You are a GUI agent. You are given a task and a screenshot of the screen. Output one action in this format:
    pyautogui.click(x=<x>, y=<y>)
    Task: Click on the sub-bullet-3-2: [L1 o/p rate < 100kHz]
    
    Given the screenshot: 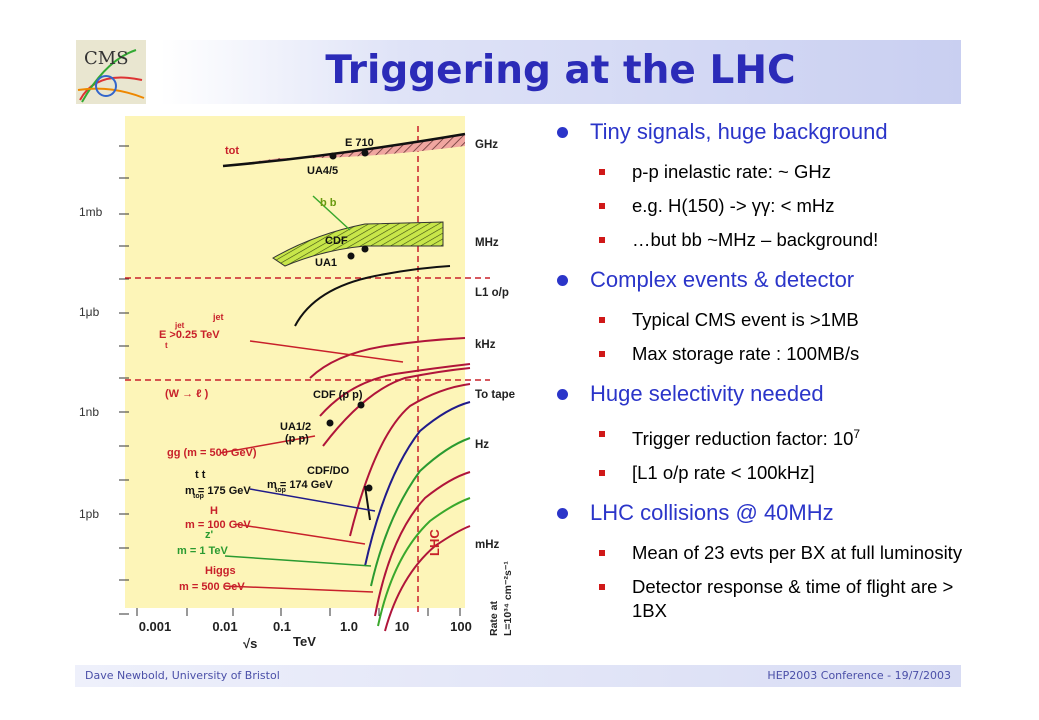 What is the action you would take?
    pyautogui.click(x=762, y=473)
    